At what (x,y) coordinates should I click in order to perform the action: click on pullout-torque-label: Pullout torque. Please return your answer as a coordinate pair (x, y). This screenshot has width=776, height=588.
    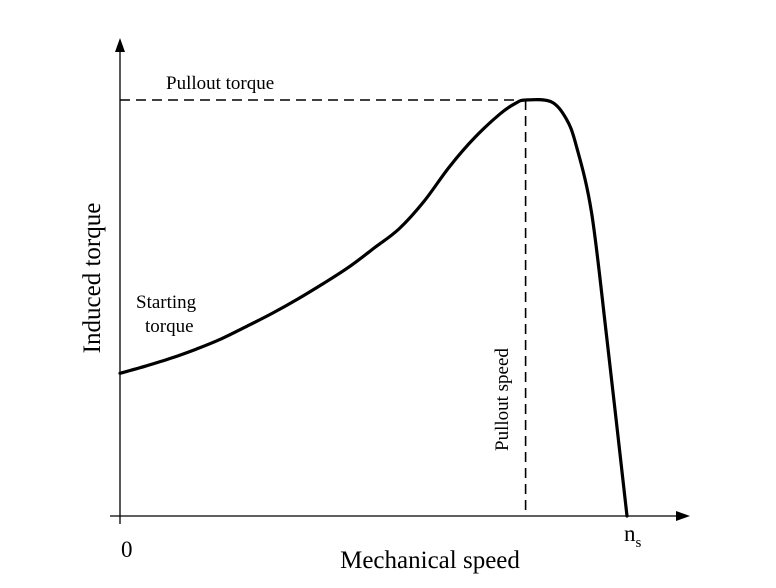
    Looking at the image, I should click on (220, 83).